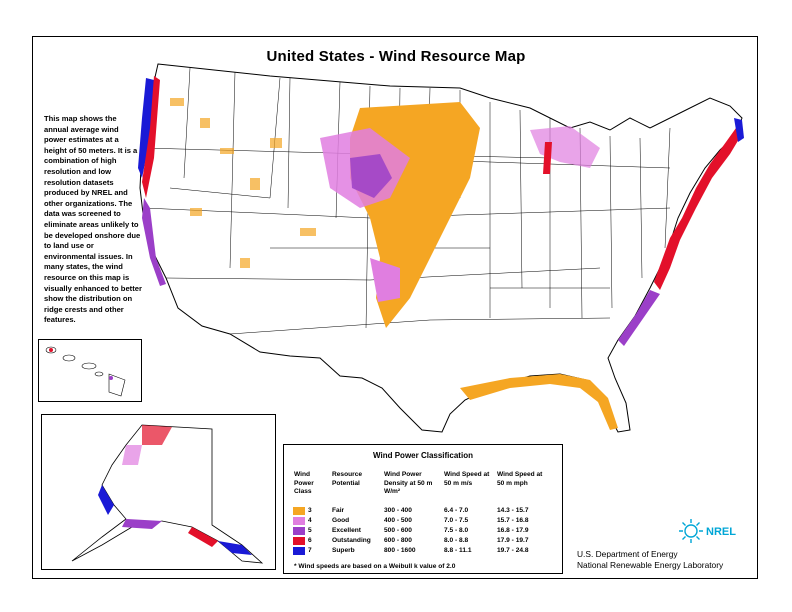 This screenshot has height=612, width=792. I want to click on density-value: 400 - 500, so click(398, 520).